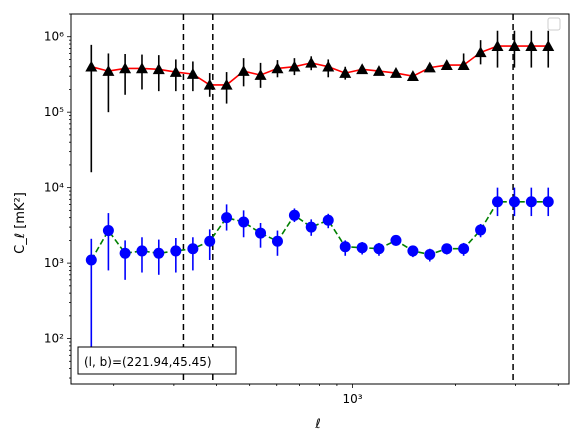 Image resolution: width=580 pixels, height=441 pixels. Describe the element at coordinates (352, 399) in the screenshot. I see `x-tick-label: 10³` at that location.